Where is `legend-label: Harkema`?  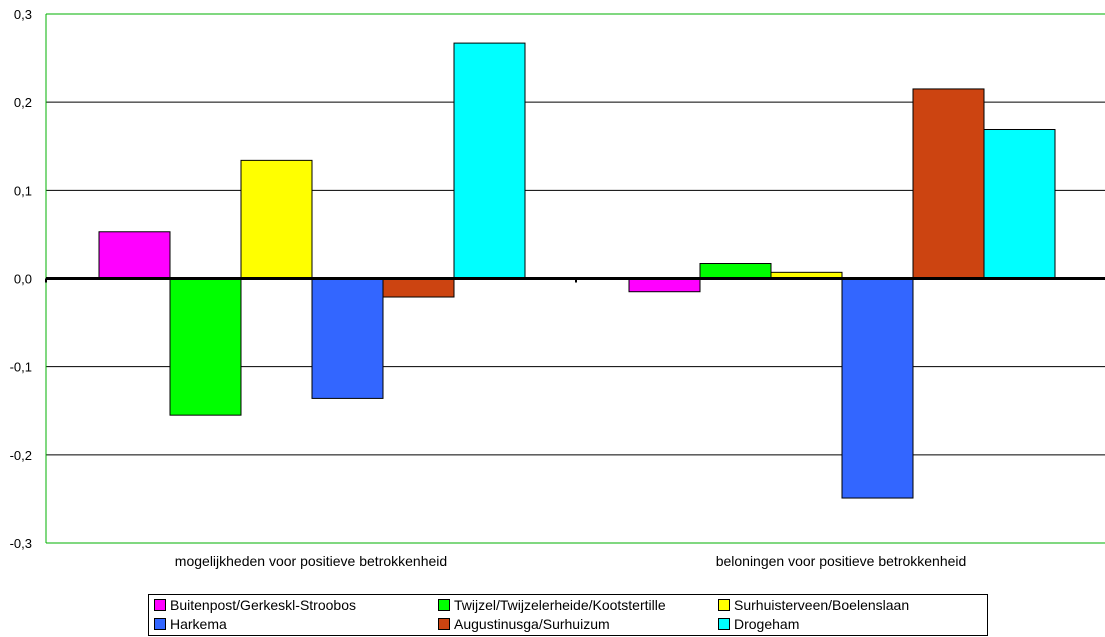
legend-label: Harkema is located at coordinates (198, 624).